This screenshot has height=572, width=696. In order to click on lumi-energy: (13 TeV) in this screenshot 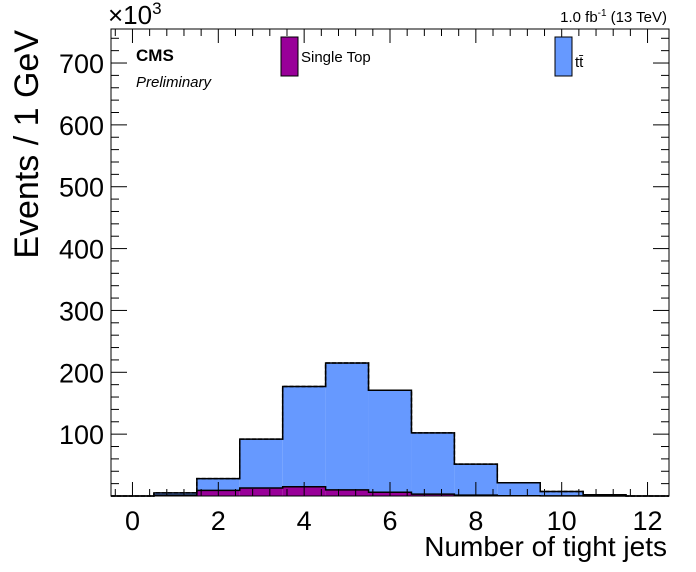, I will do `click(639, 17)`.